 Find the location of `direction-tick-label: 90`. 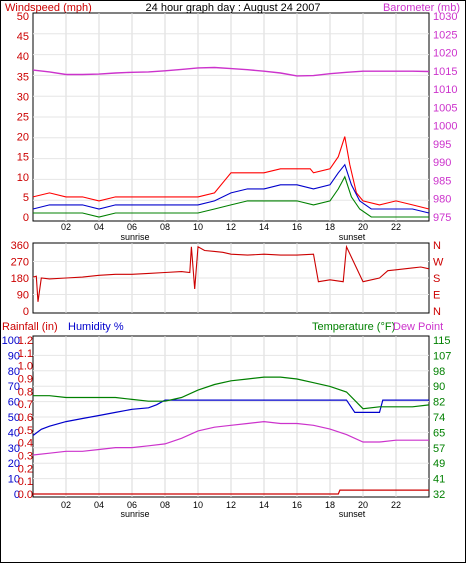

direction-tick-label: 90 is located at coordinates (23, 296).